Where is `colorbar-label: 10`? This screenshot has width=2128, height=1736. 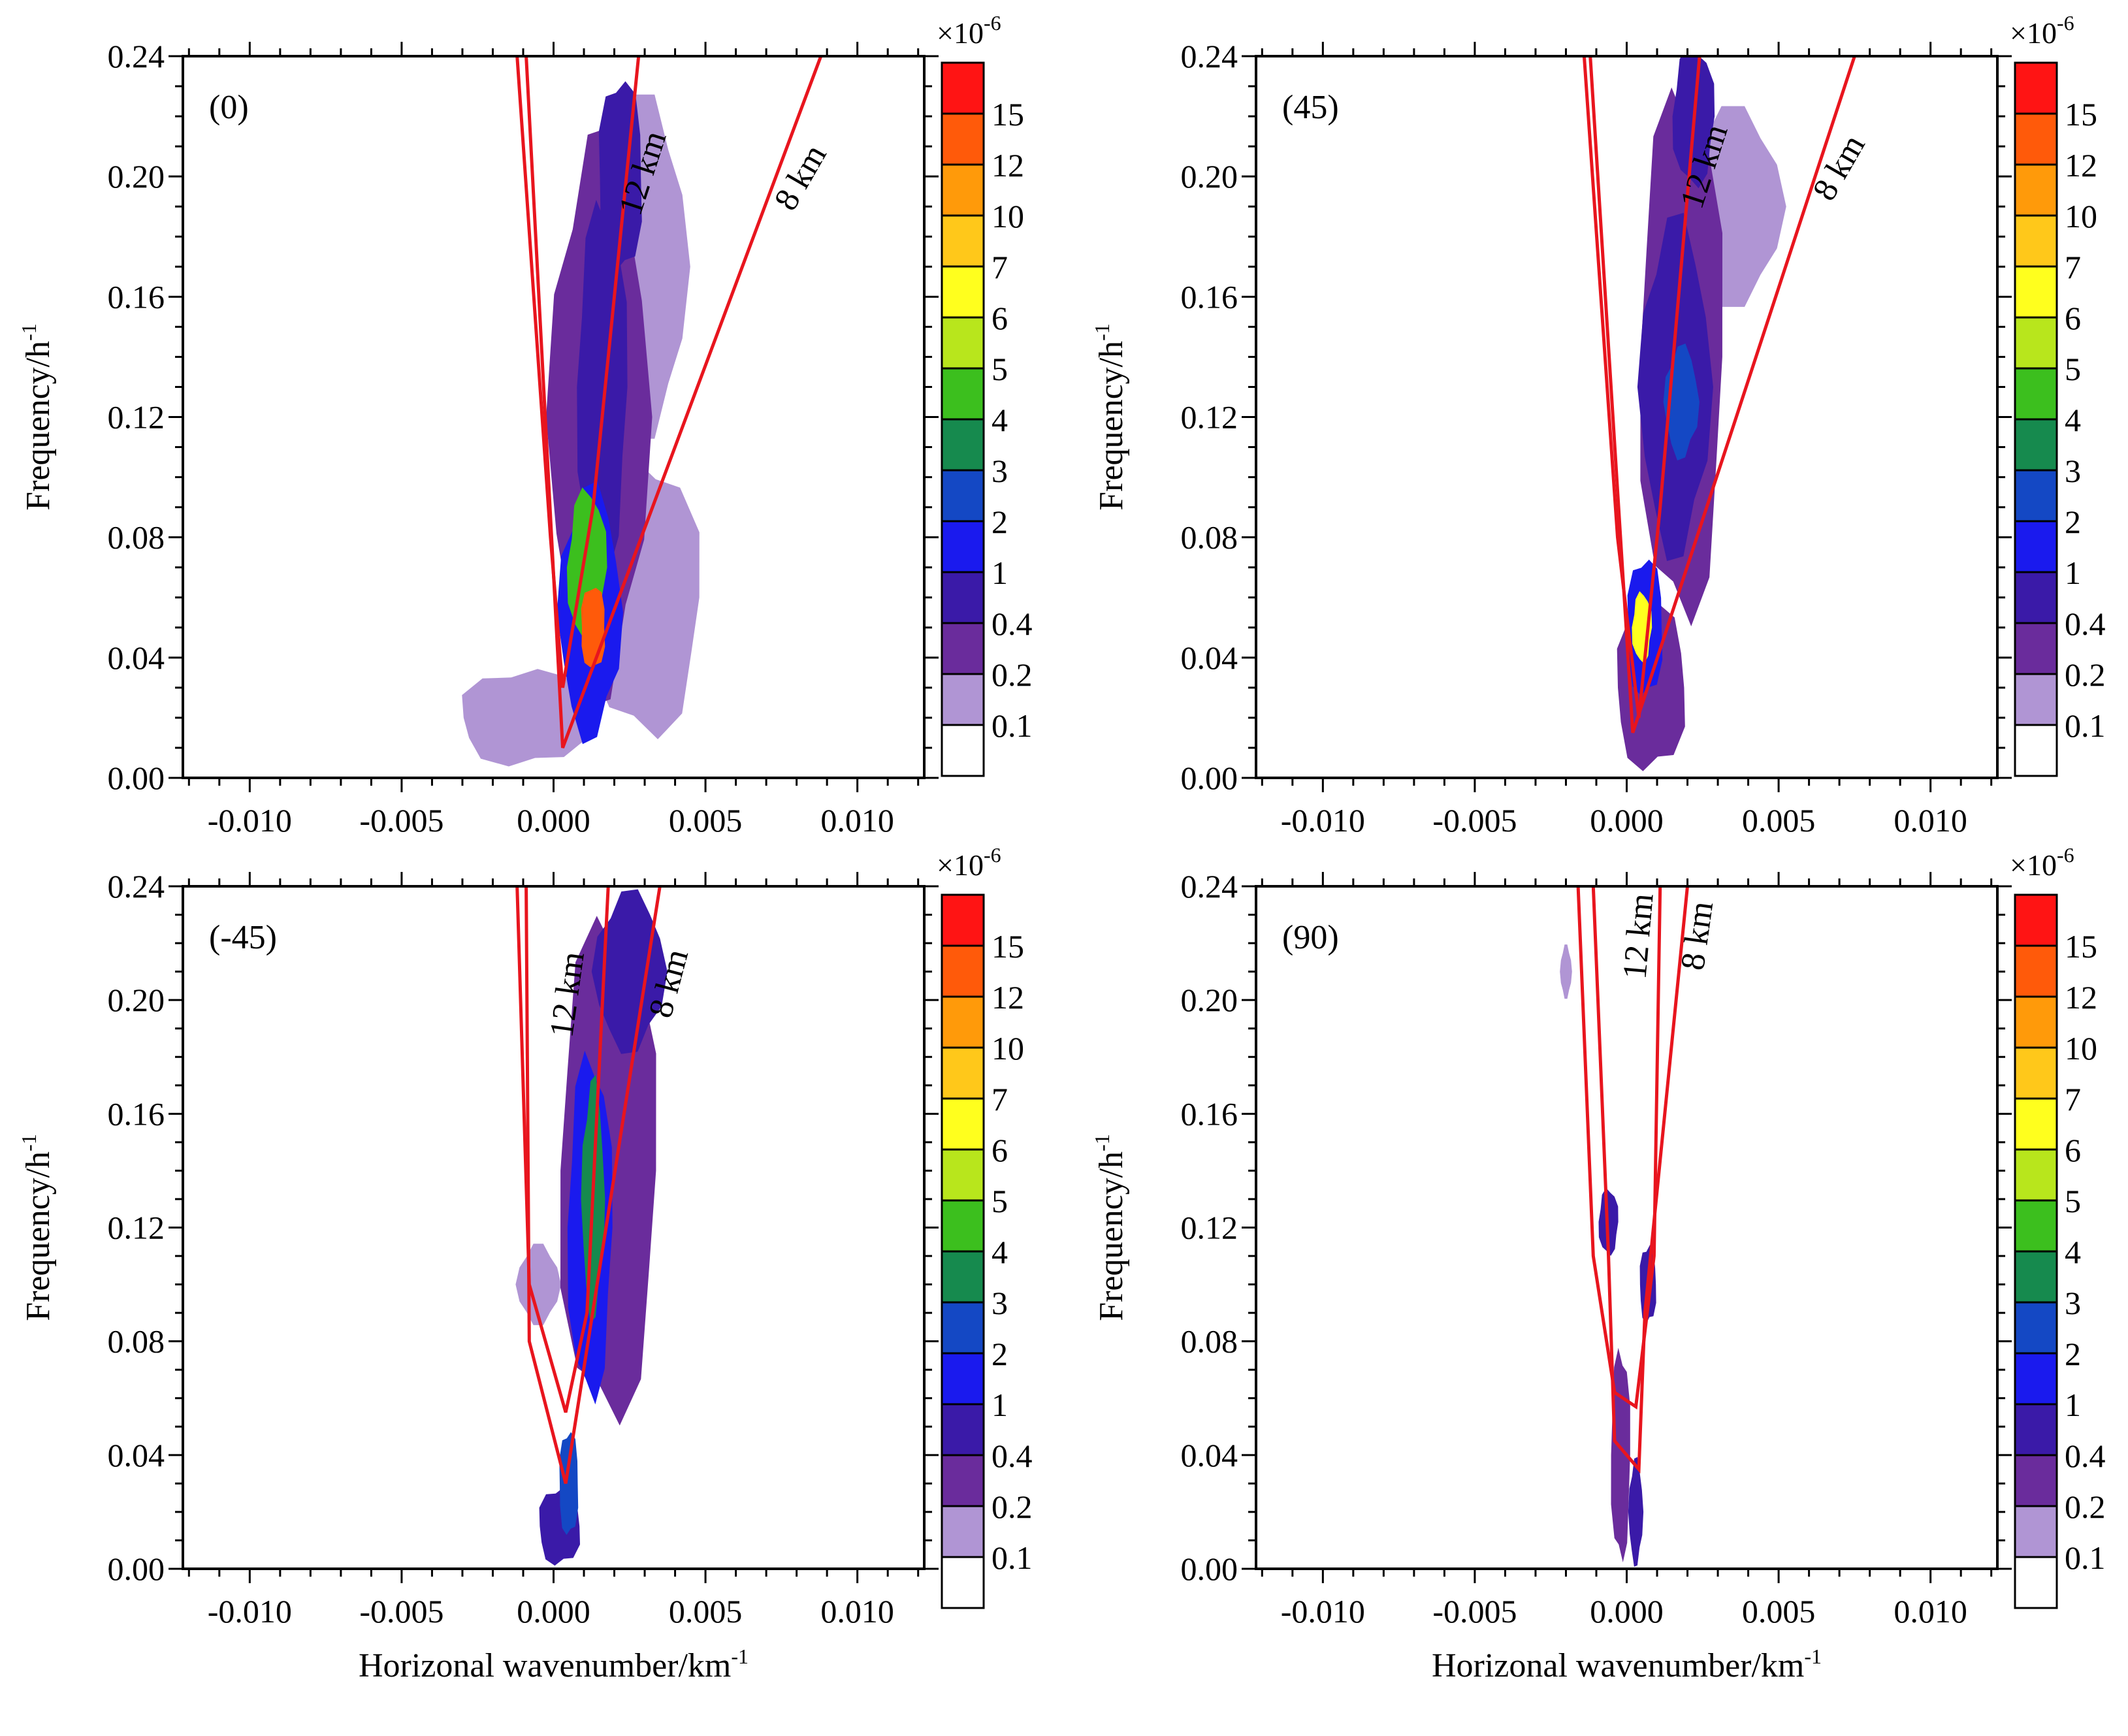 colorbar-label: 10 is located at coordinates (2081, 216).